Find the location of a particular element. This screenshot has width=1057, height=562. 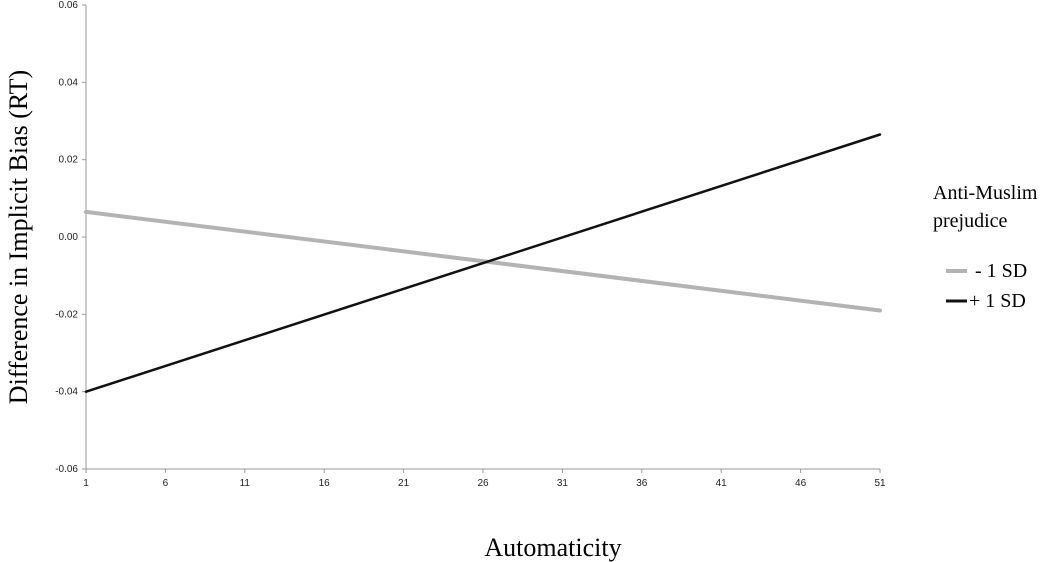

y-tick-label: 0.06 is located at coordinates (69, 5).